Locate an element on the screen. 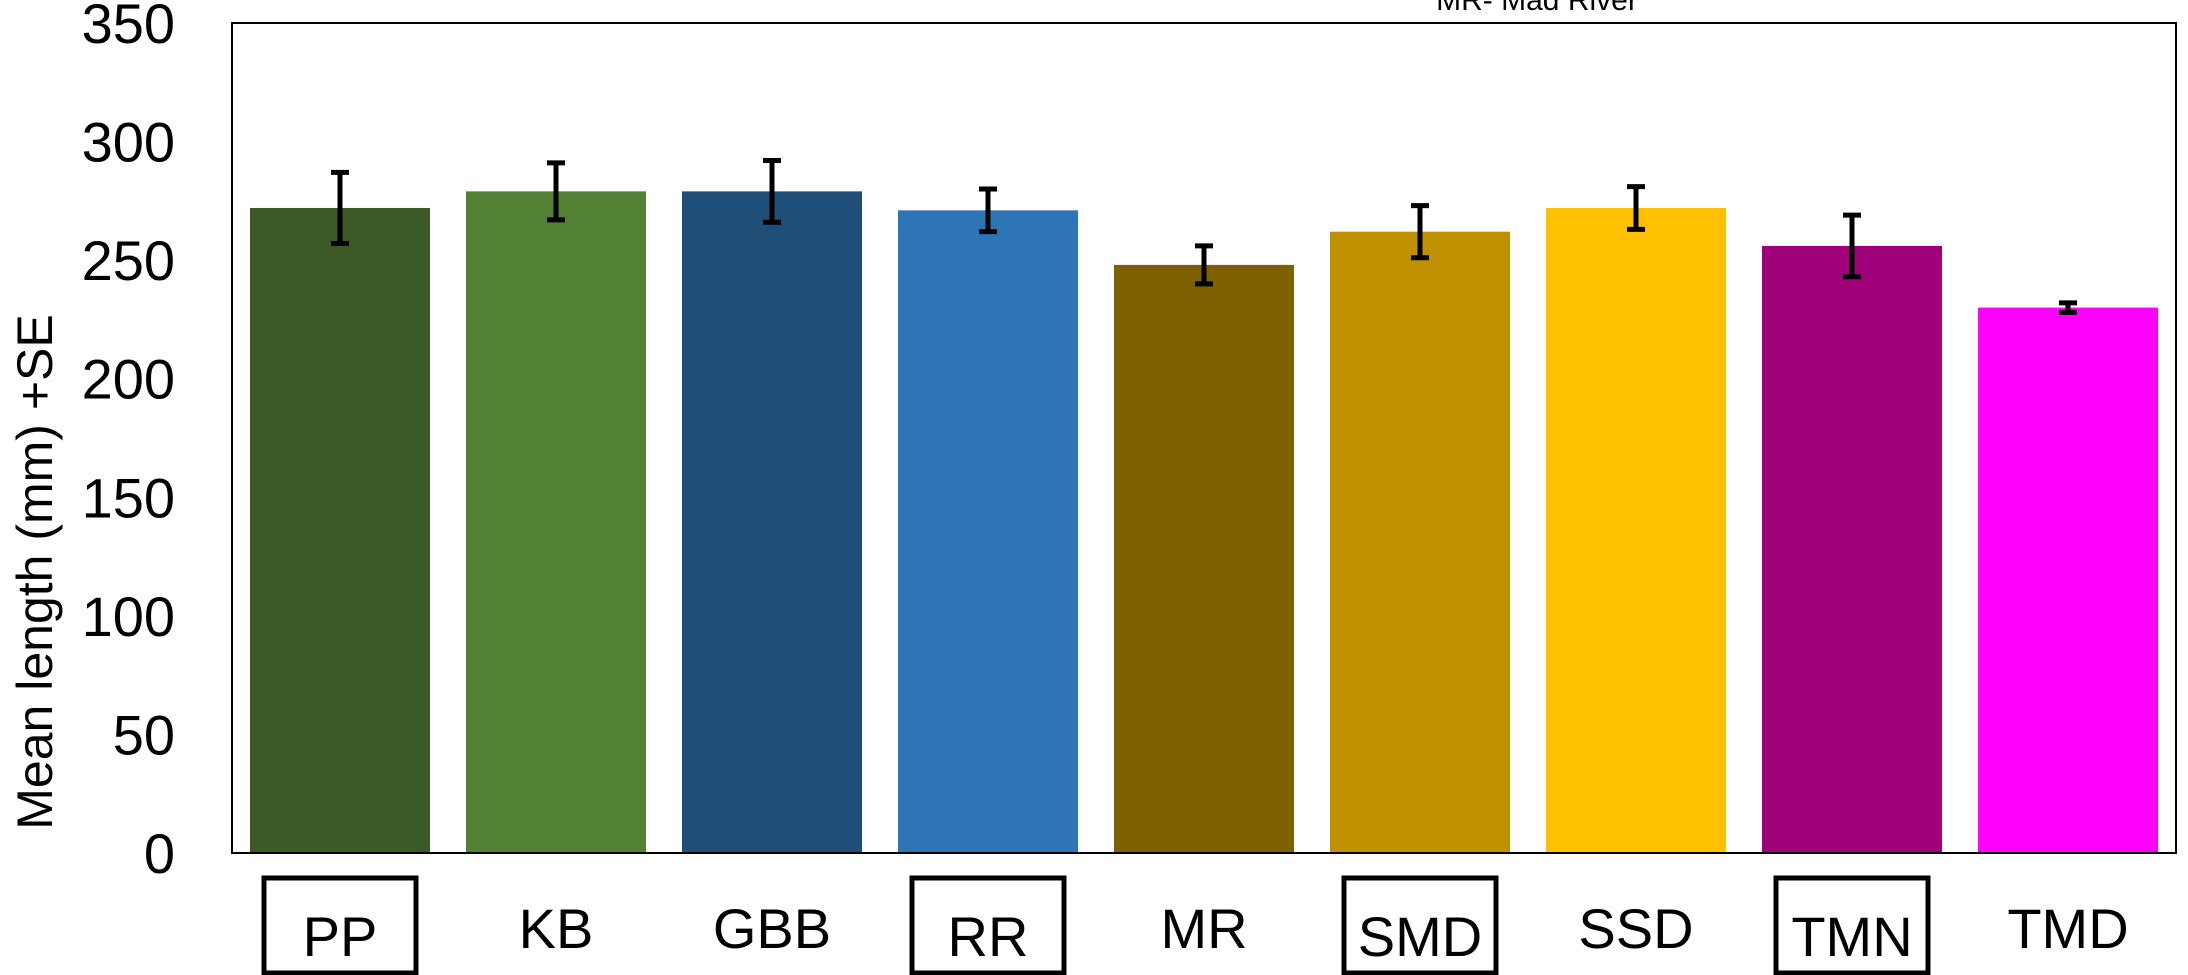 This screenshot has height=975, width=2188. category-box-pp is located at coordinates (340, 925).